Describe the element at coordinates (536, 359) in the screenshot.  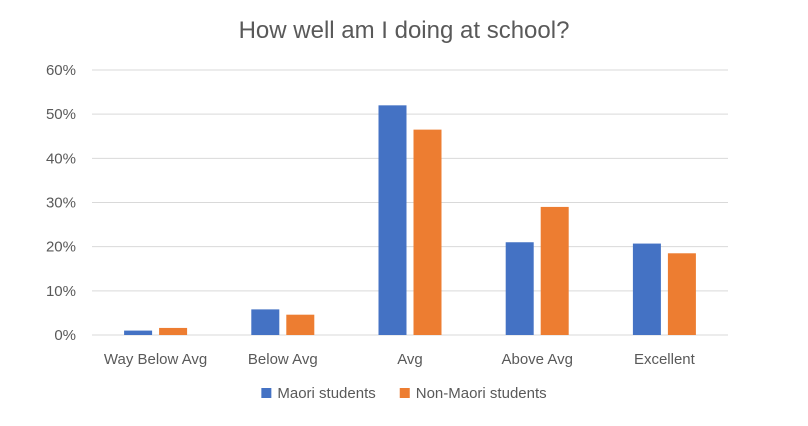
I see `x-tick-label: Above Avg` at that location.